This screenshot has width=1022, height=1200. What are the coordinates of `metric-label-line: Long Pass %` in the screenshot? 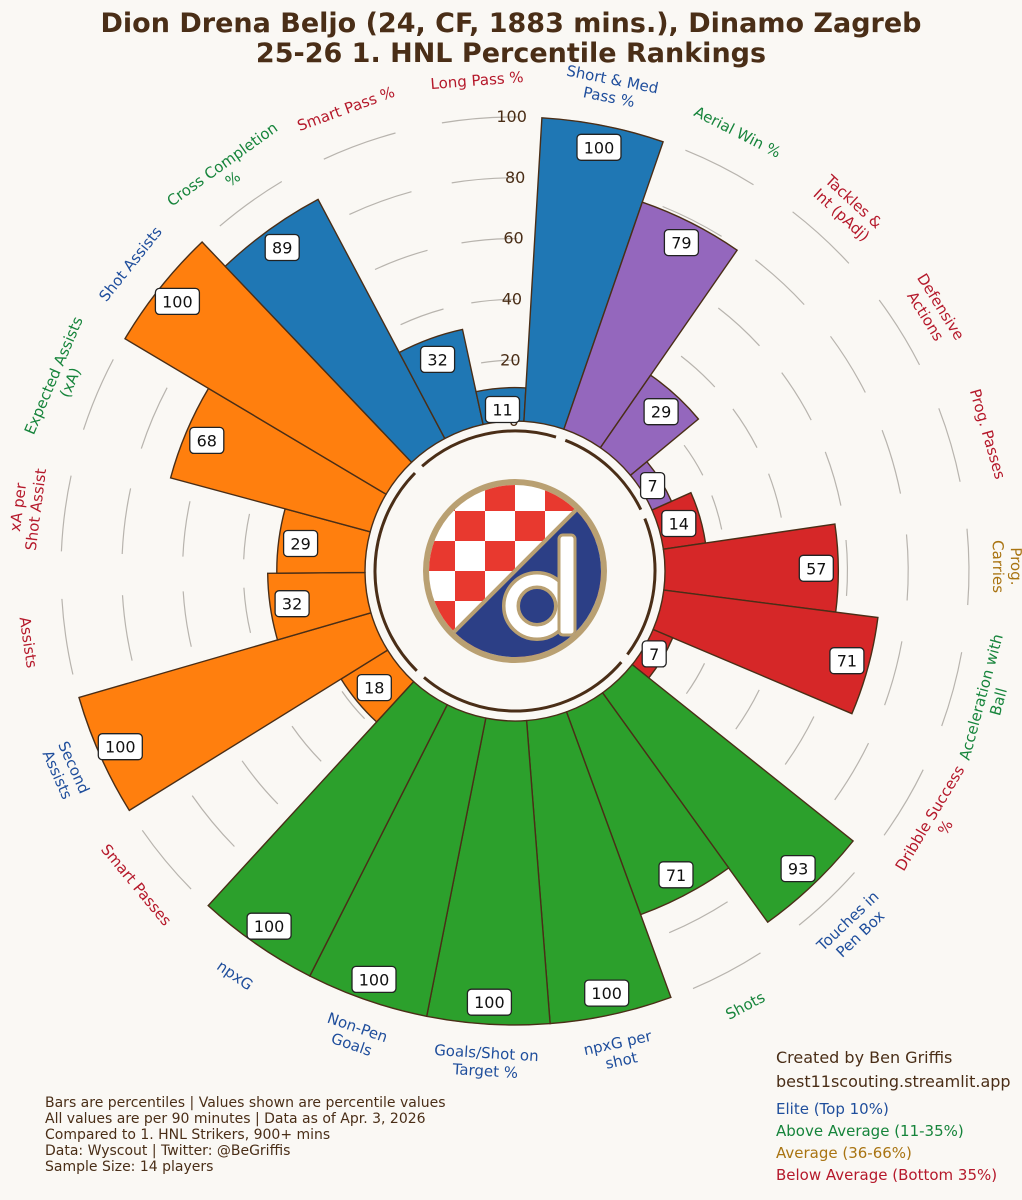 It's located at (477, 80).